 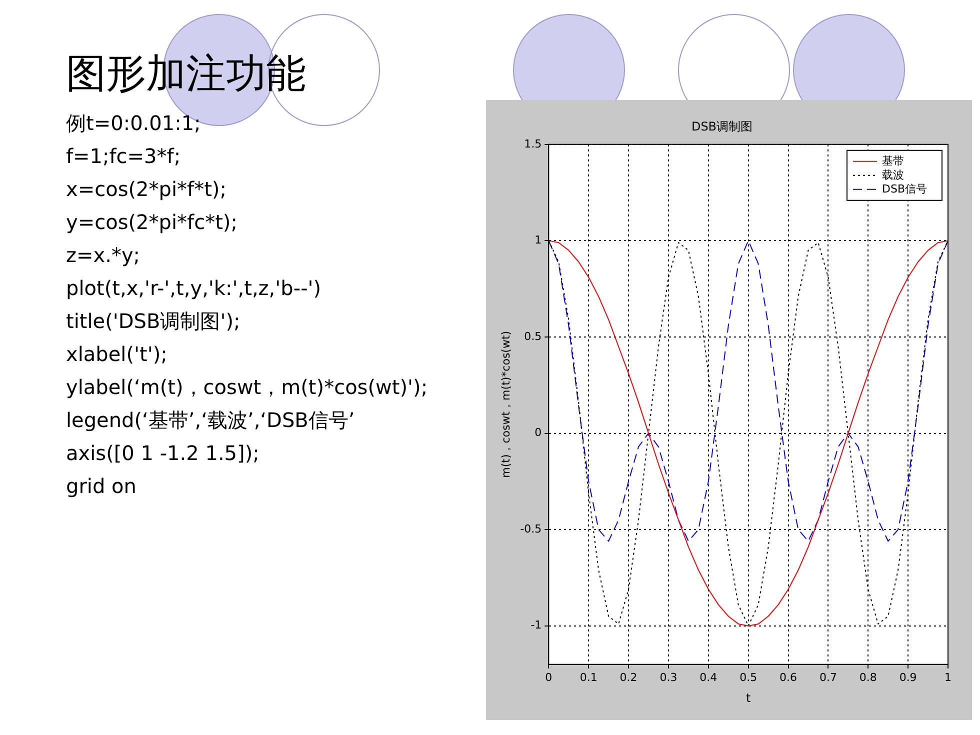 What do you see at coordinates (893, 175) in the screenshot?
I see `legend-label: 载波` at bounding box center [893, 175].